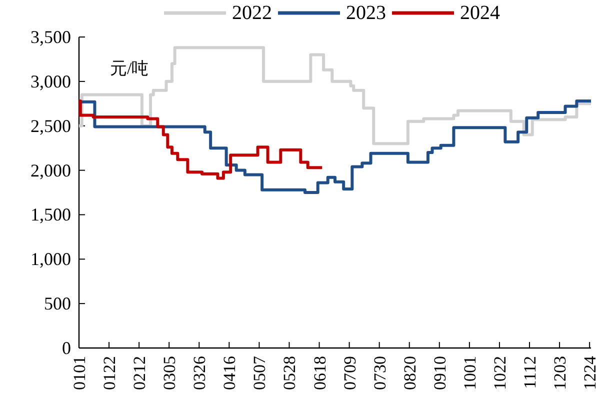 This screenshot has height=410, width=597. What do you see at coordinates (66, 348) in the screenshot?
I see `y-tick-label: 0` at bounding box center [66, 348].